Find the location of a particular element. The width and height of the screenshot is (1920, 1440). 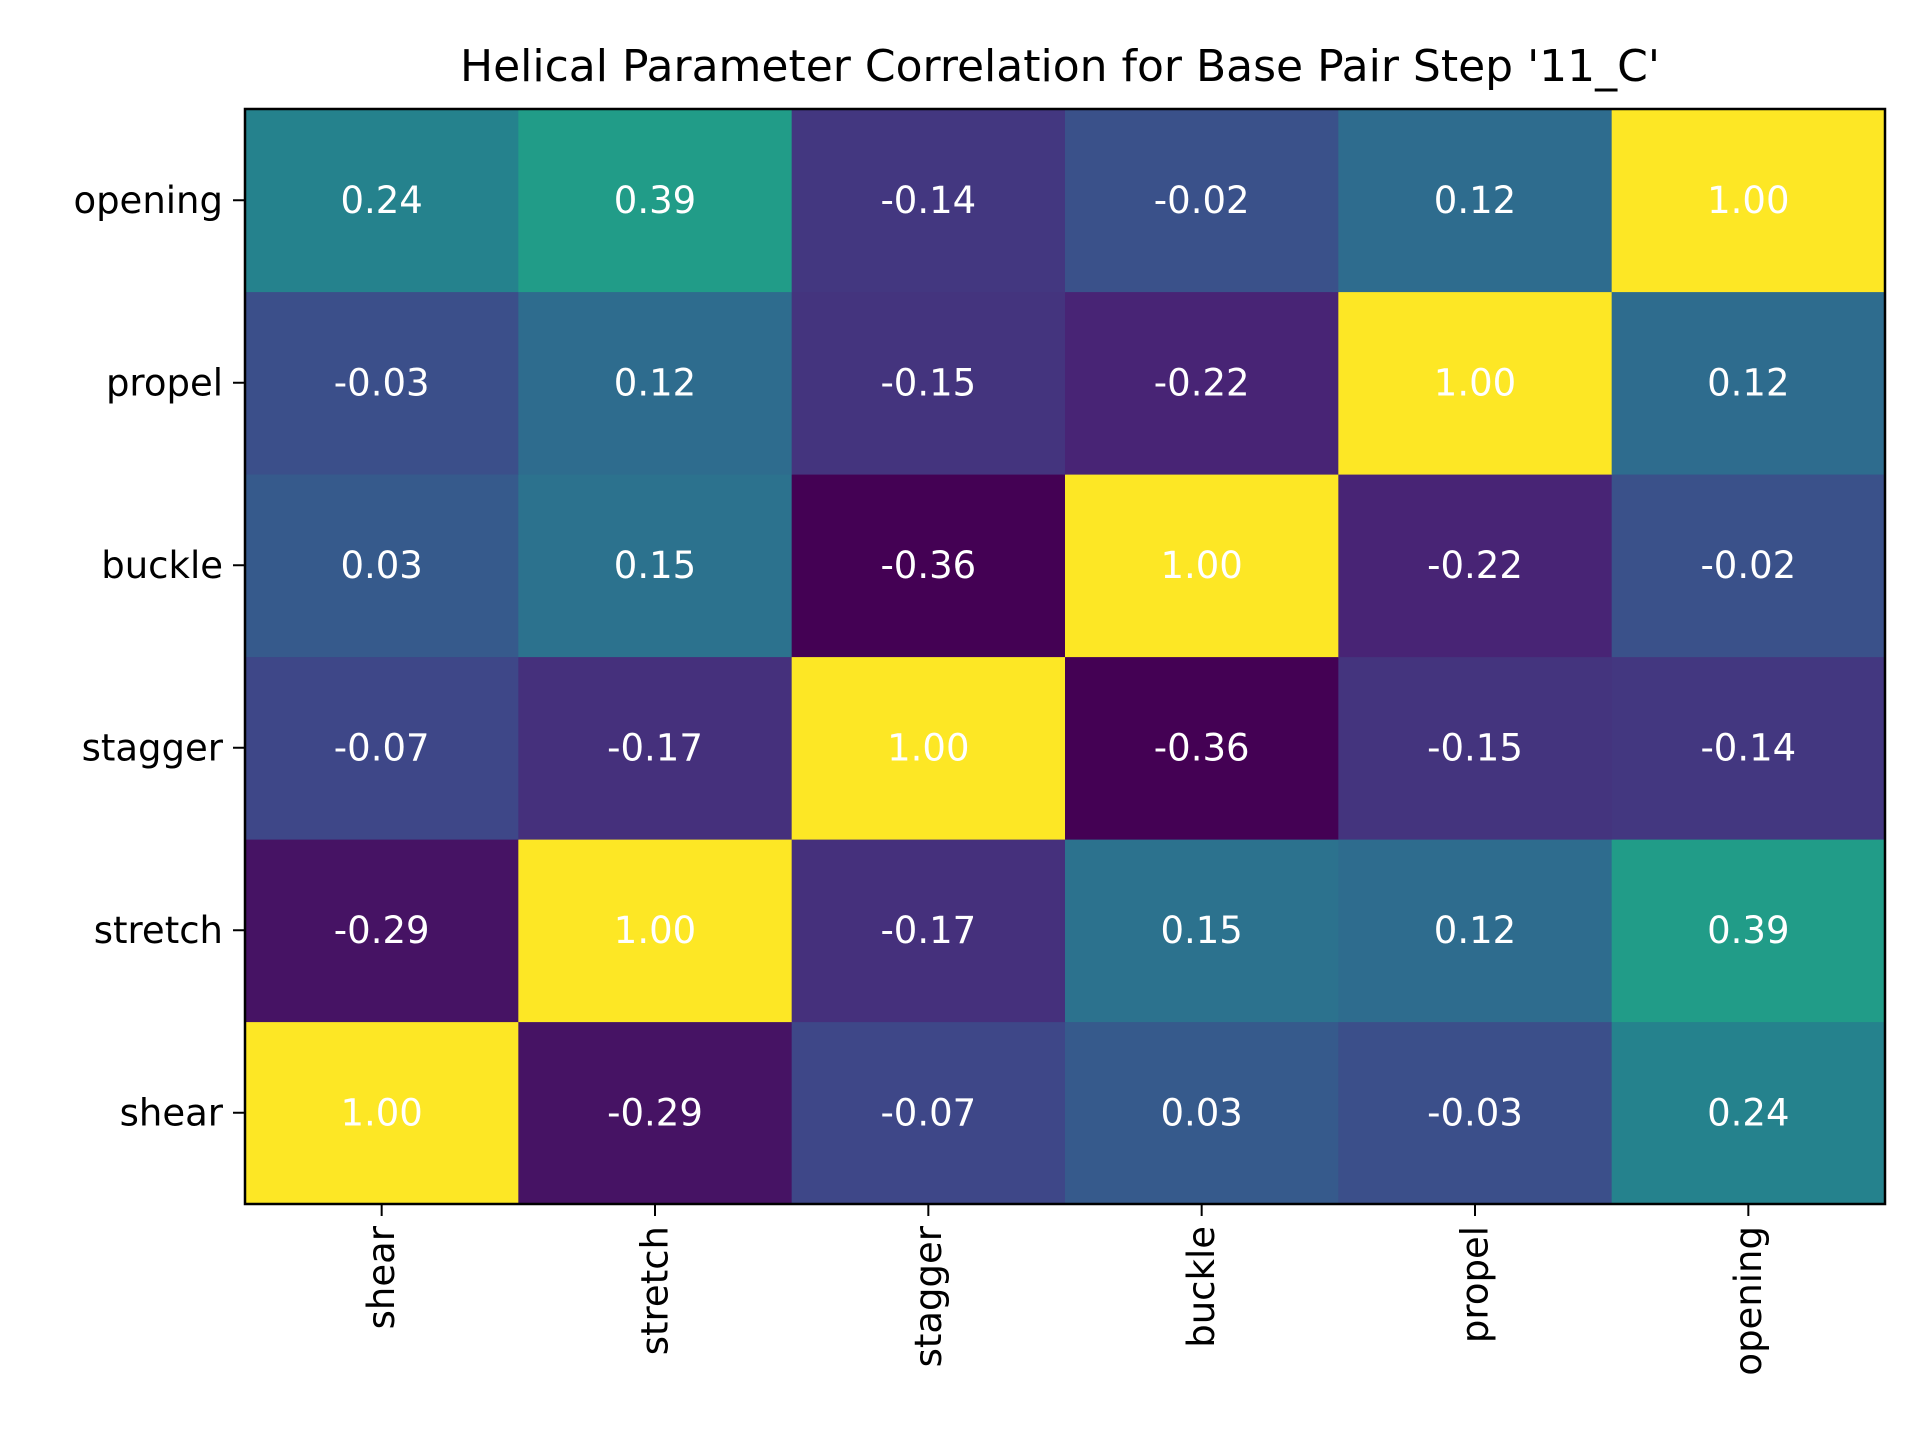

heatmap-cell-stagger-stretch is located at coordinates (655, 748).